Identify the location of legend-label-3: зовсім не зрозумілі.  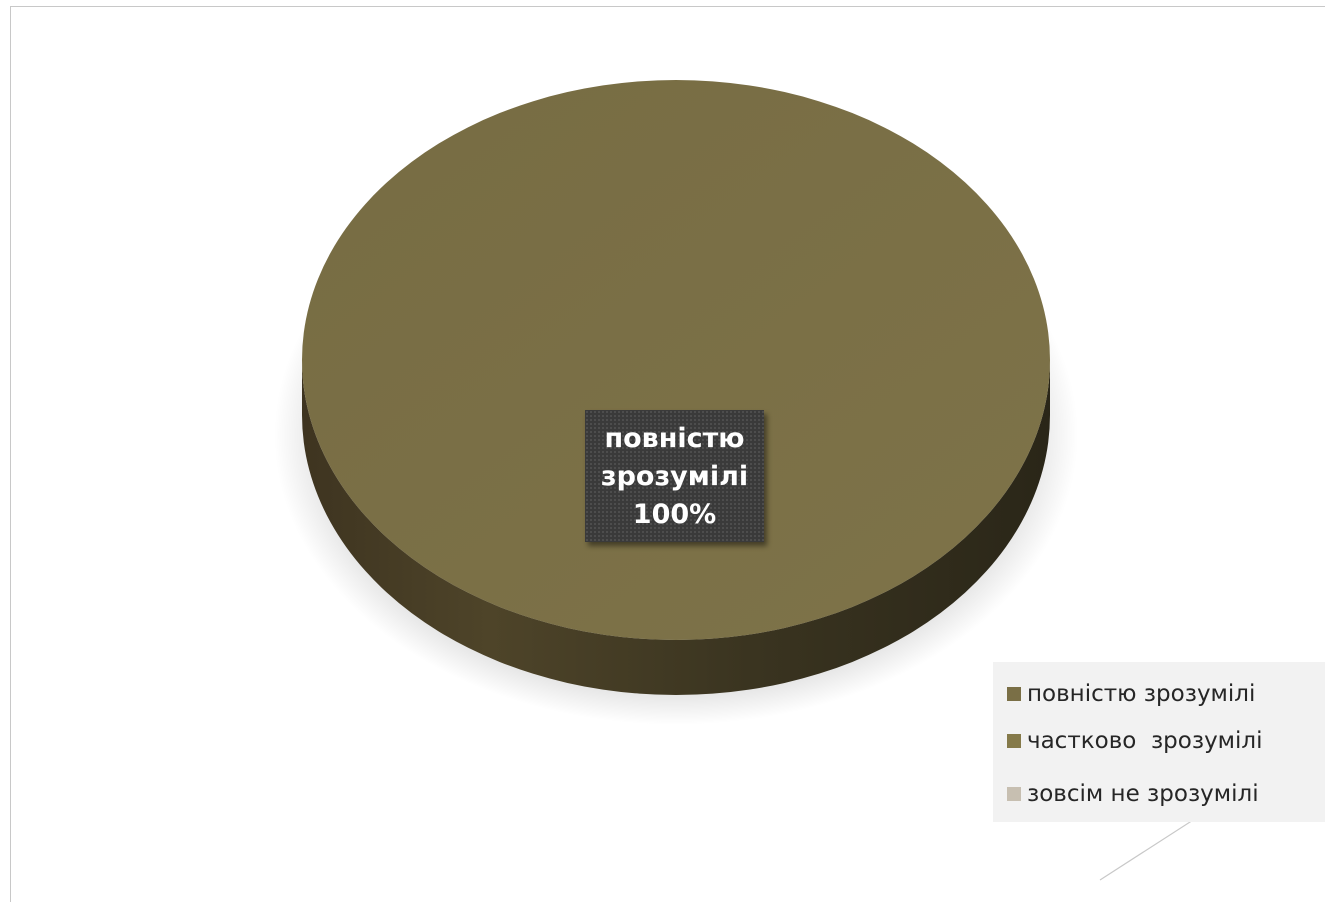
(1143, 794).